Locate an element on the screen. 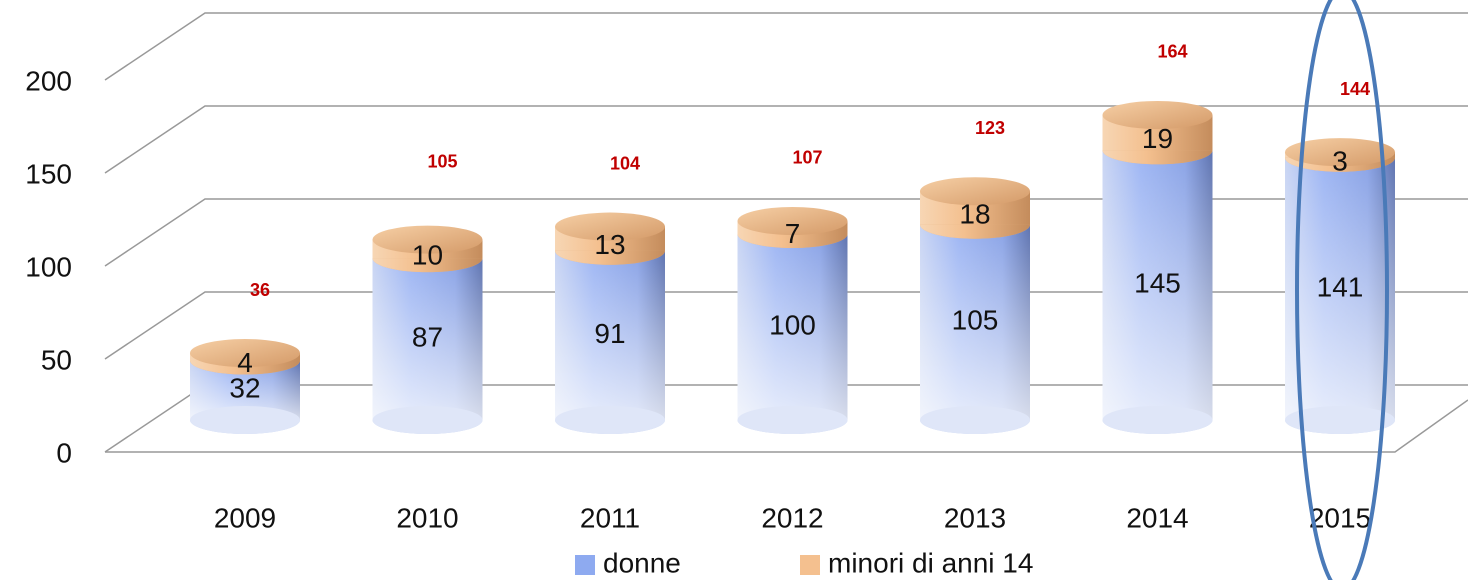 This screenshot has width=1468, height=580. total-label: 107 is located at coordinates (807, 158).